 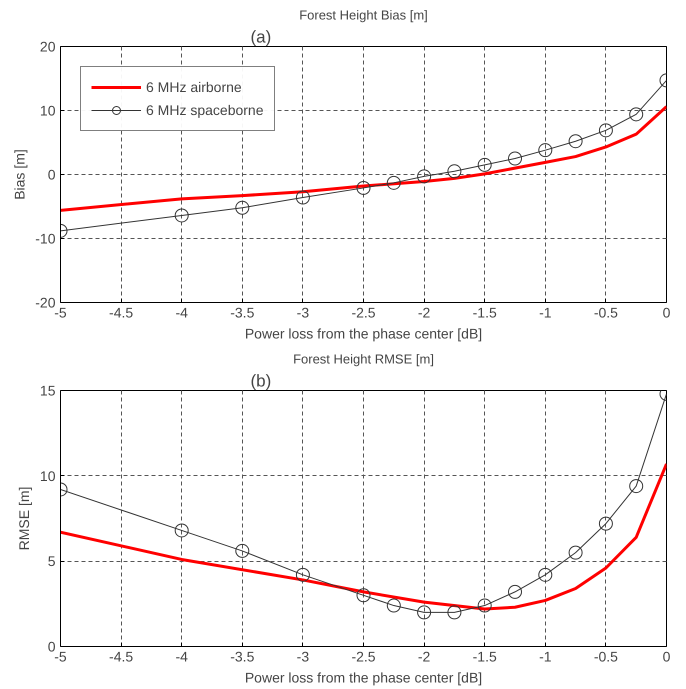 What do you see at coordinates (48, 390) in the screenshot?
I see `y-tick-label: 15` at bounding box center [48, 390].